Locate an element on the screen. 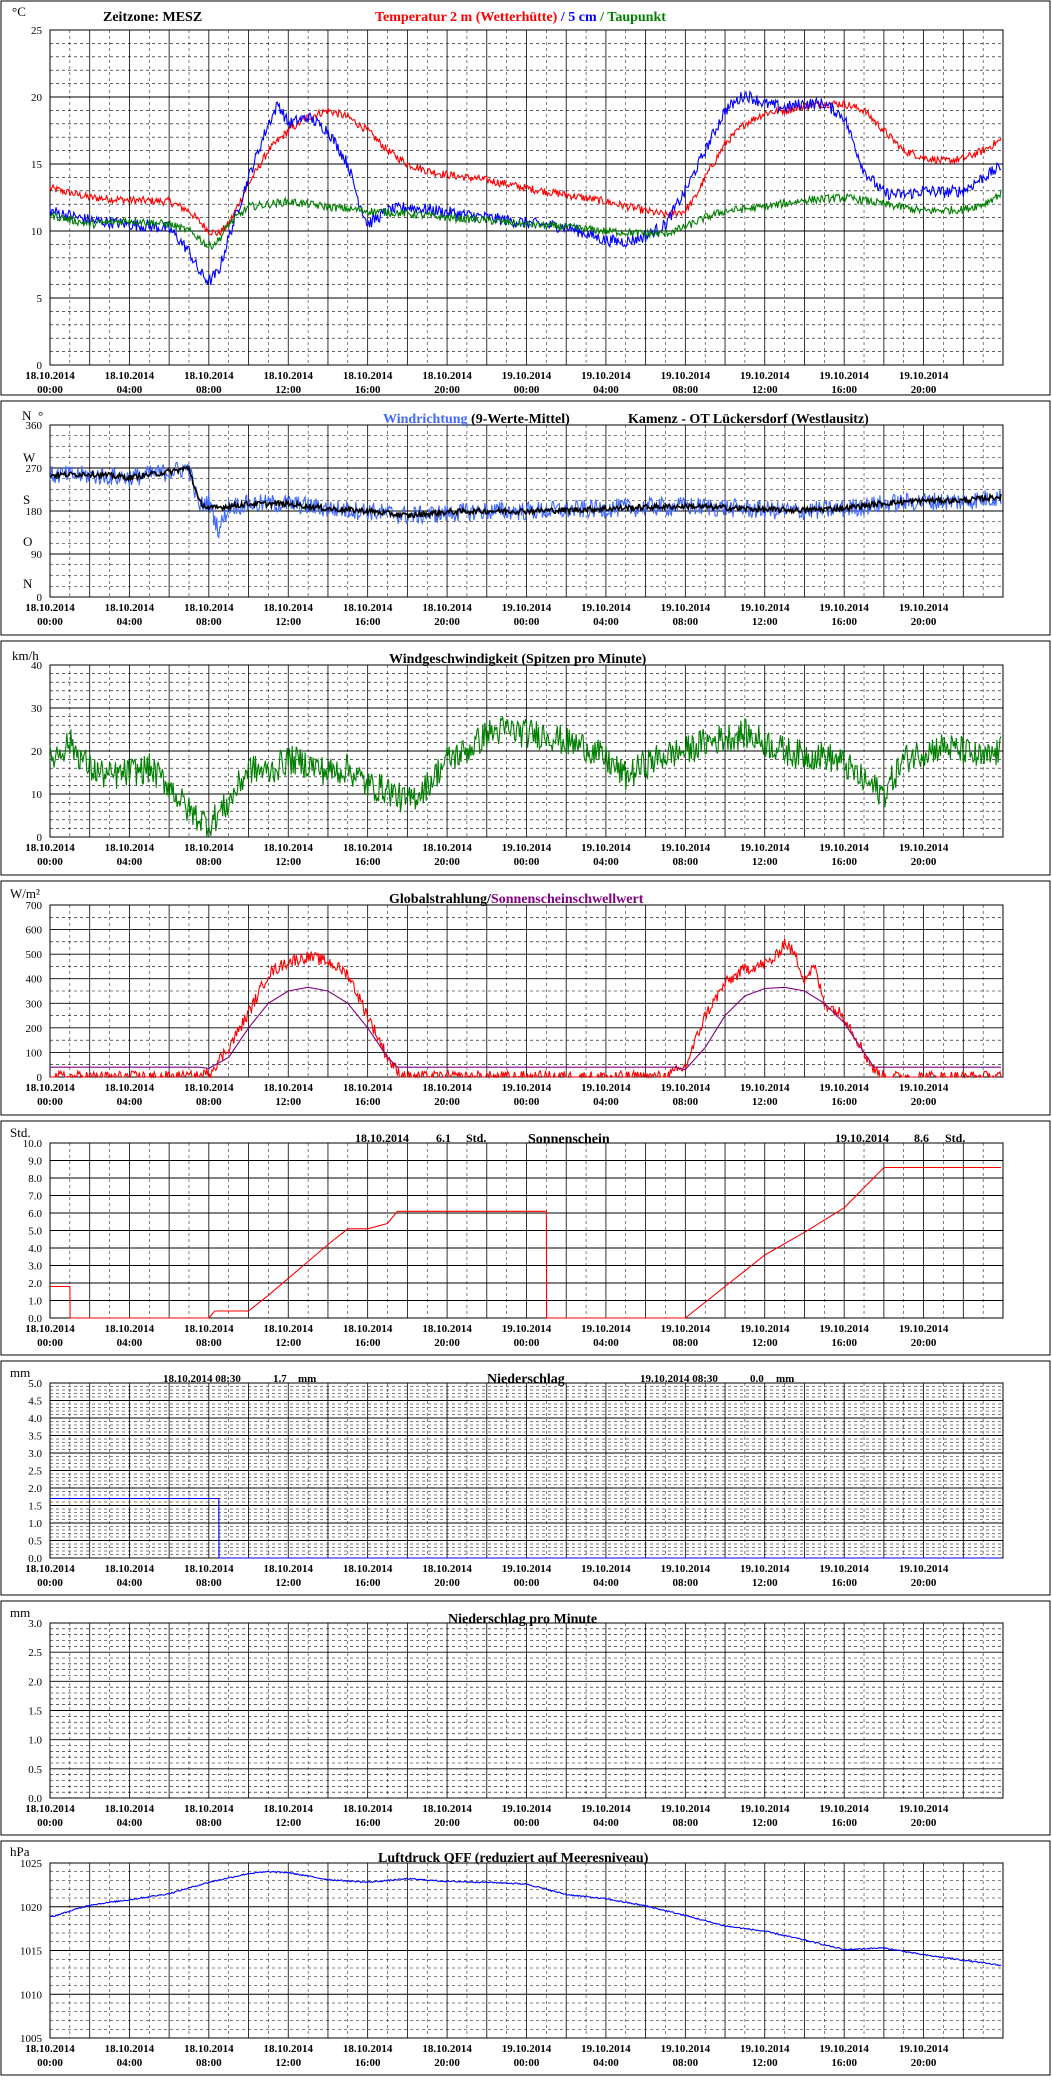  radiation-title: Globalstrahlung/Sonnenscheinschwellwert is located at coordinates (516, 899).